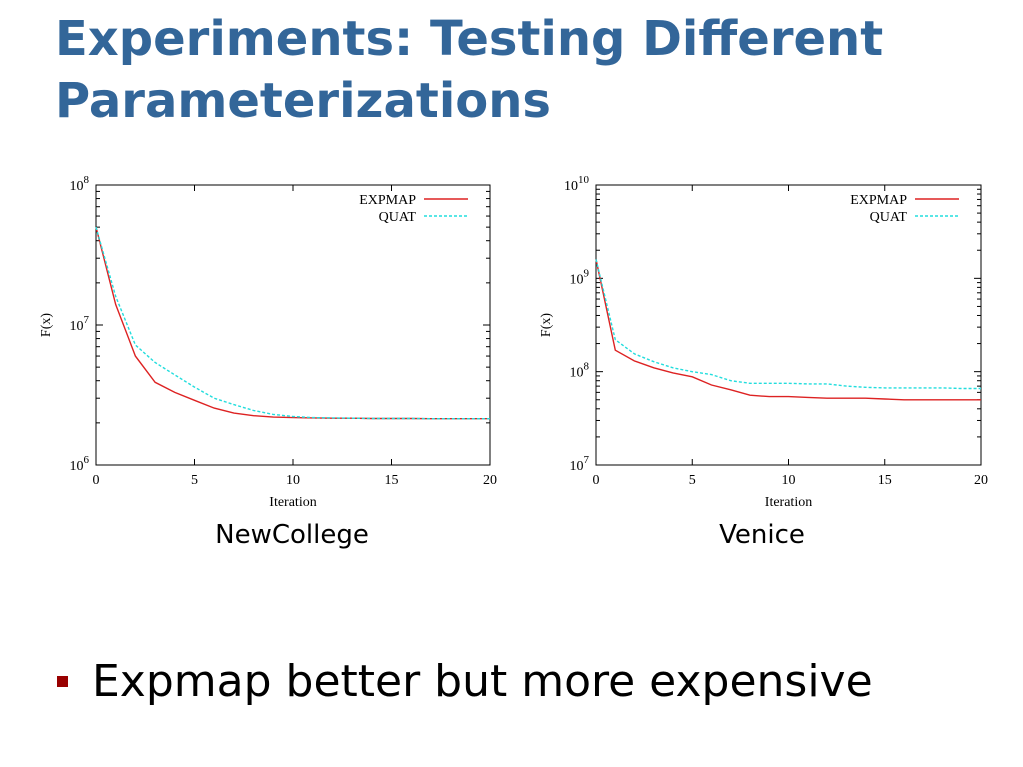  I want to click on newcollege-caption: NewCollege, so click(292, 535).